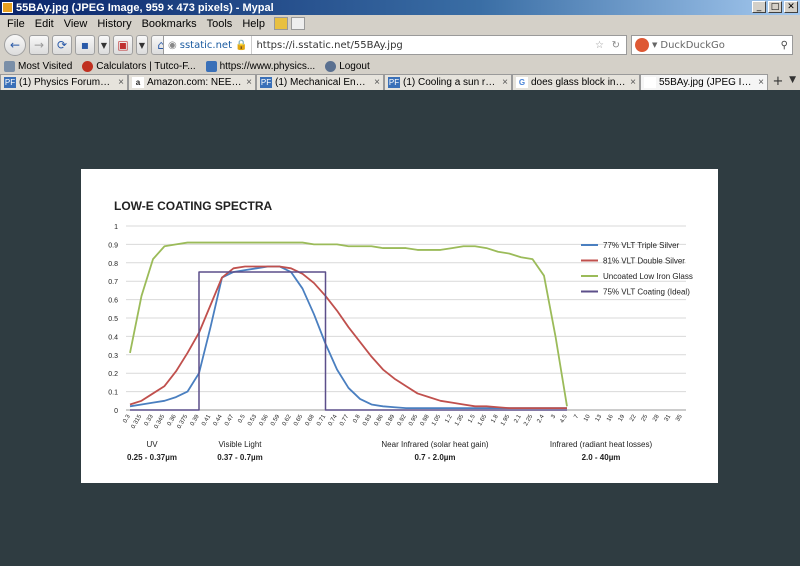 Image resolution: width=800 pixels, height=566 pixels. Describe the element at coordinates (791, 7) in the screenshot. I see `close-button: ✕` at that location.